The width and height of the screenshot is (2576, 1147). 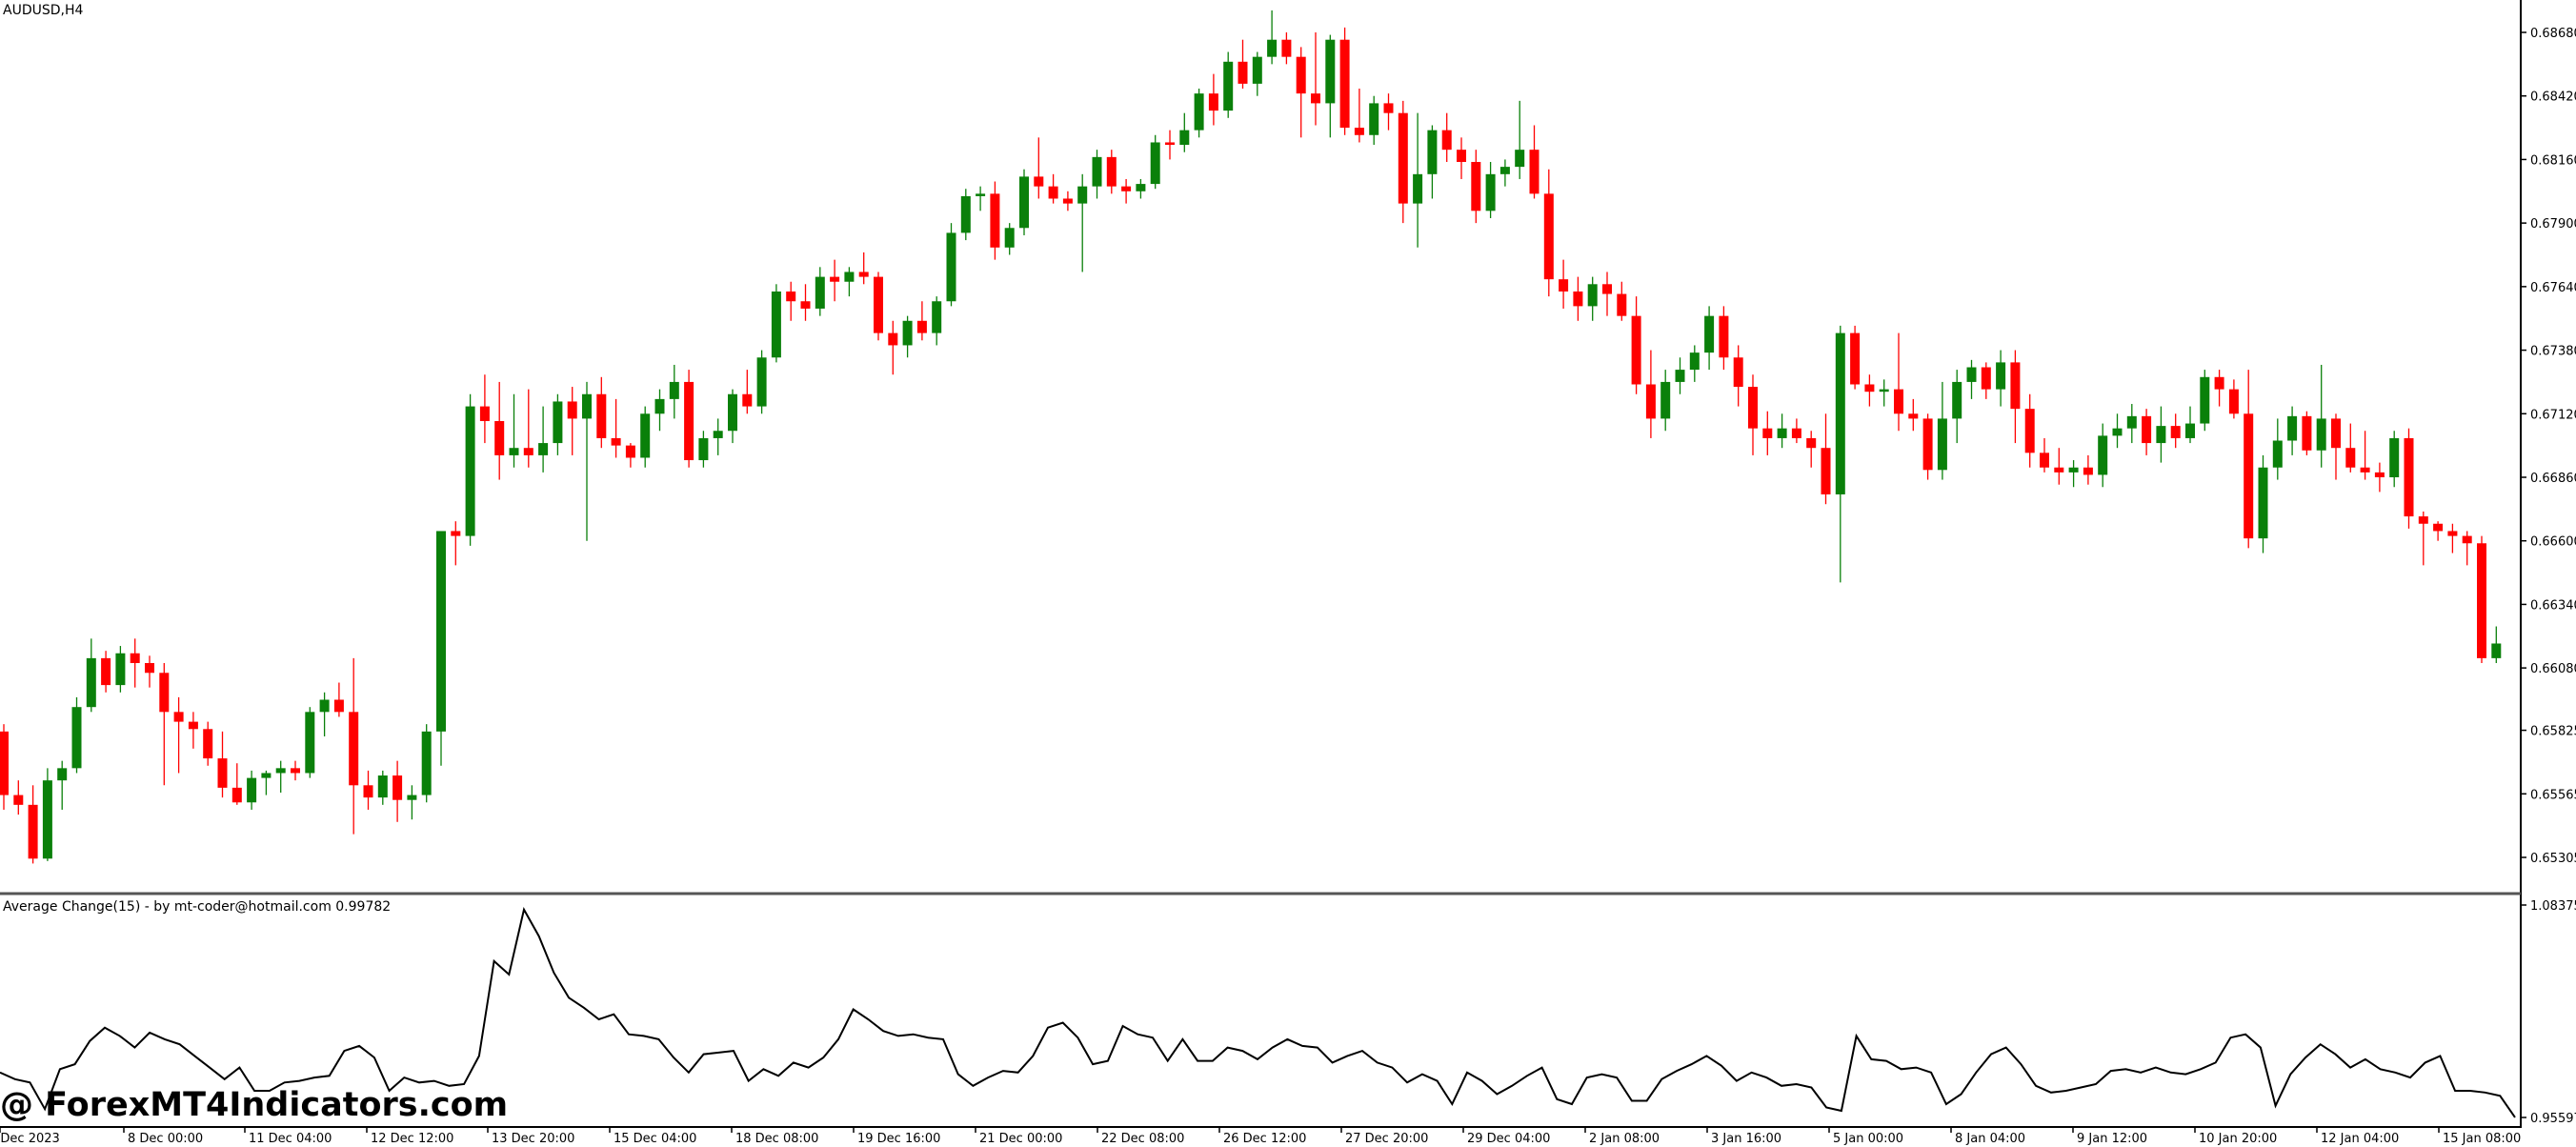 I want to click on time-tick-label: 3 Jan 16:00, so click(x=1746, y=1139).